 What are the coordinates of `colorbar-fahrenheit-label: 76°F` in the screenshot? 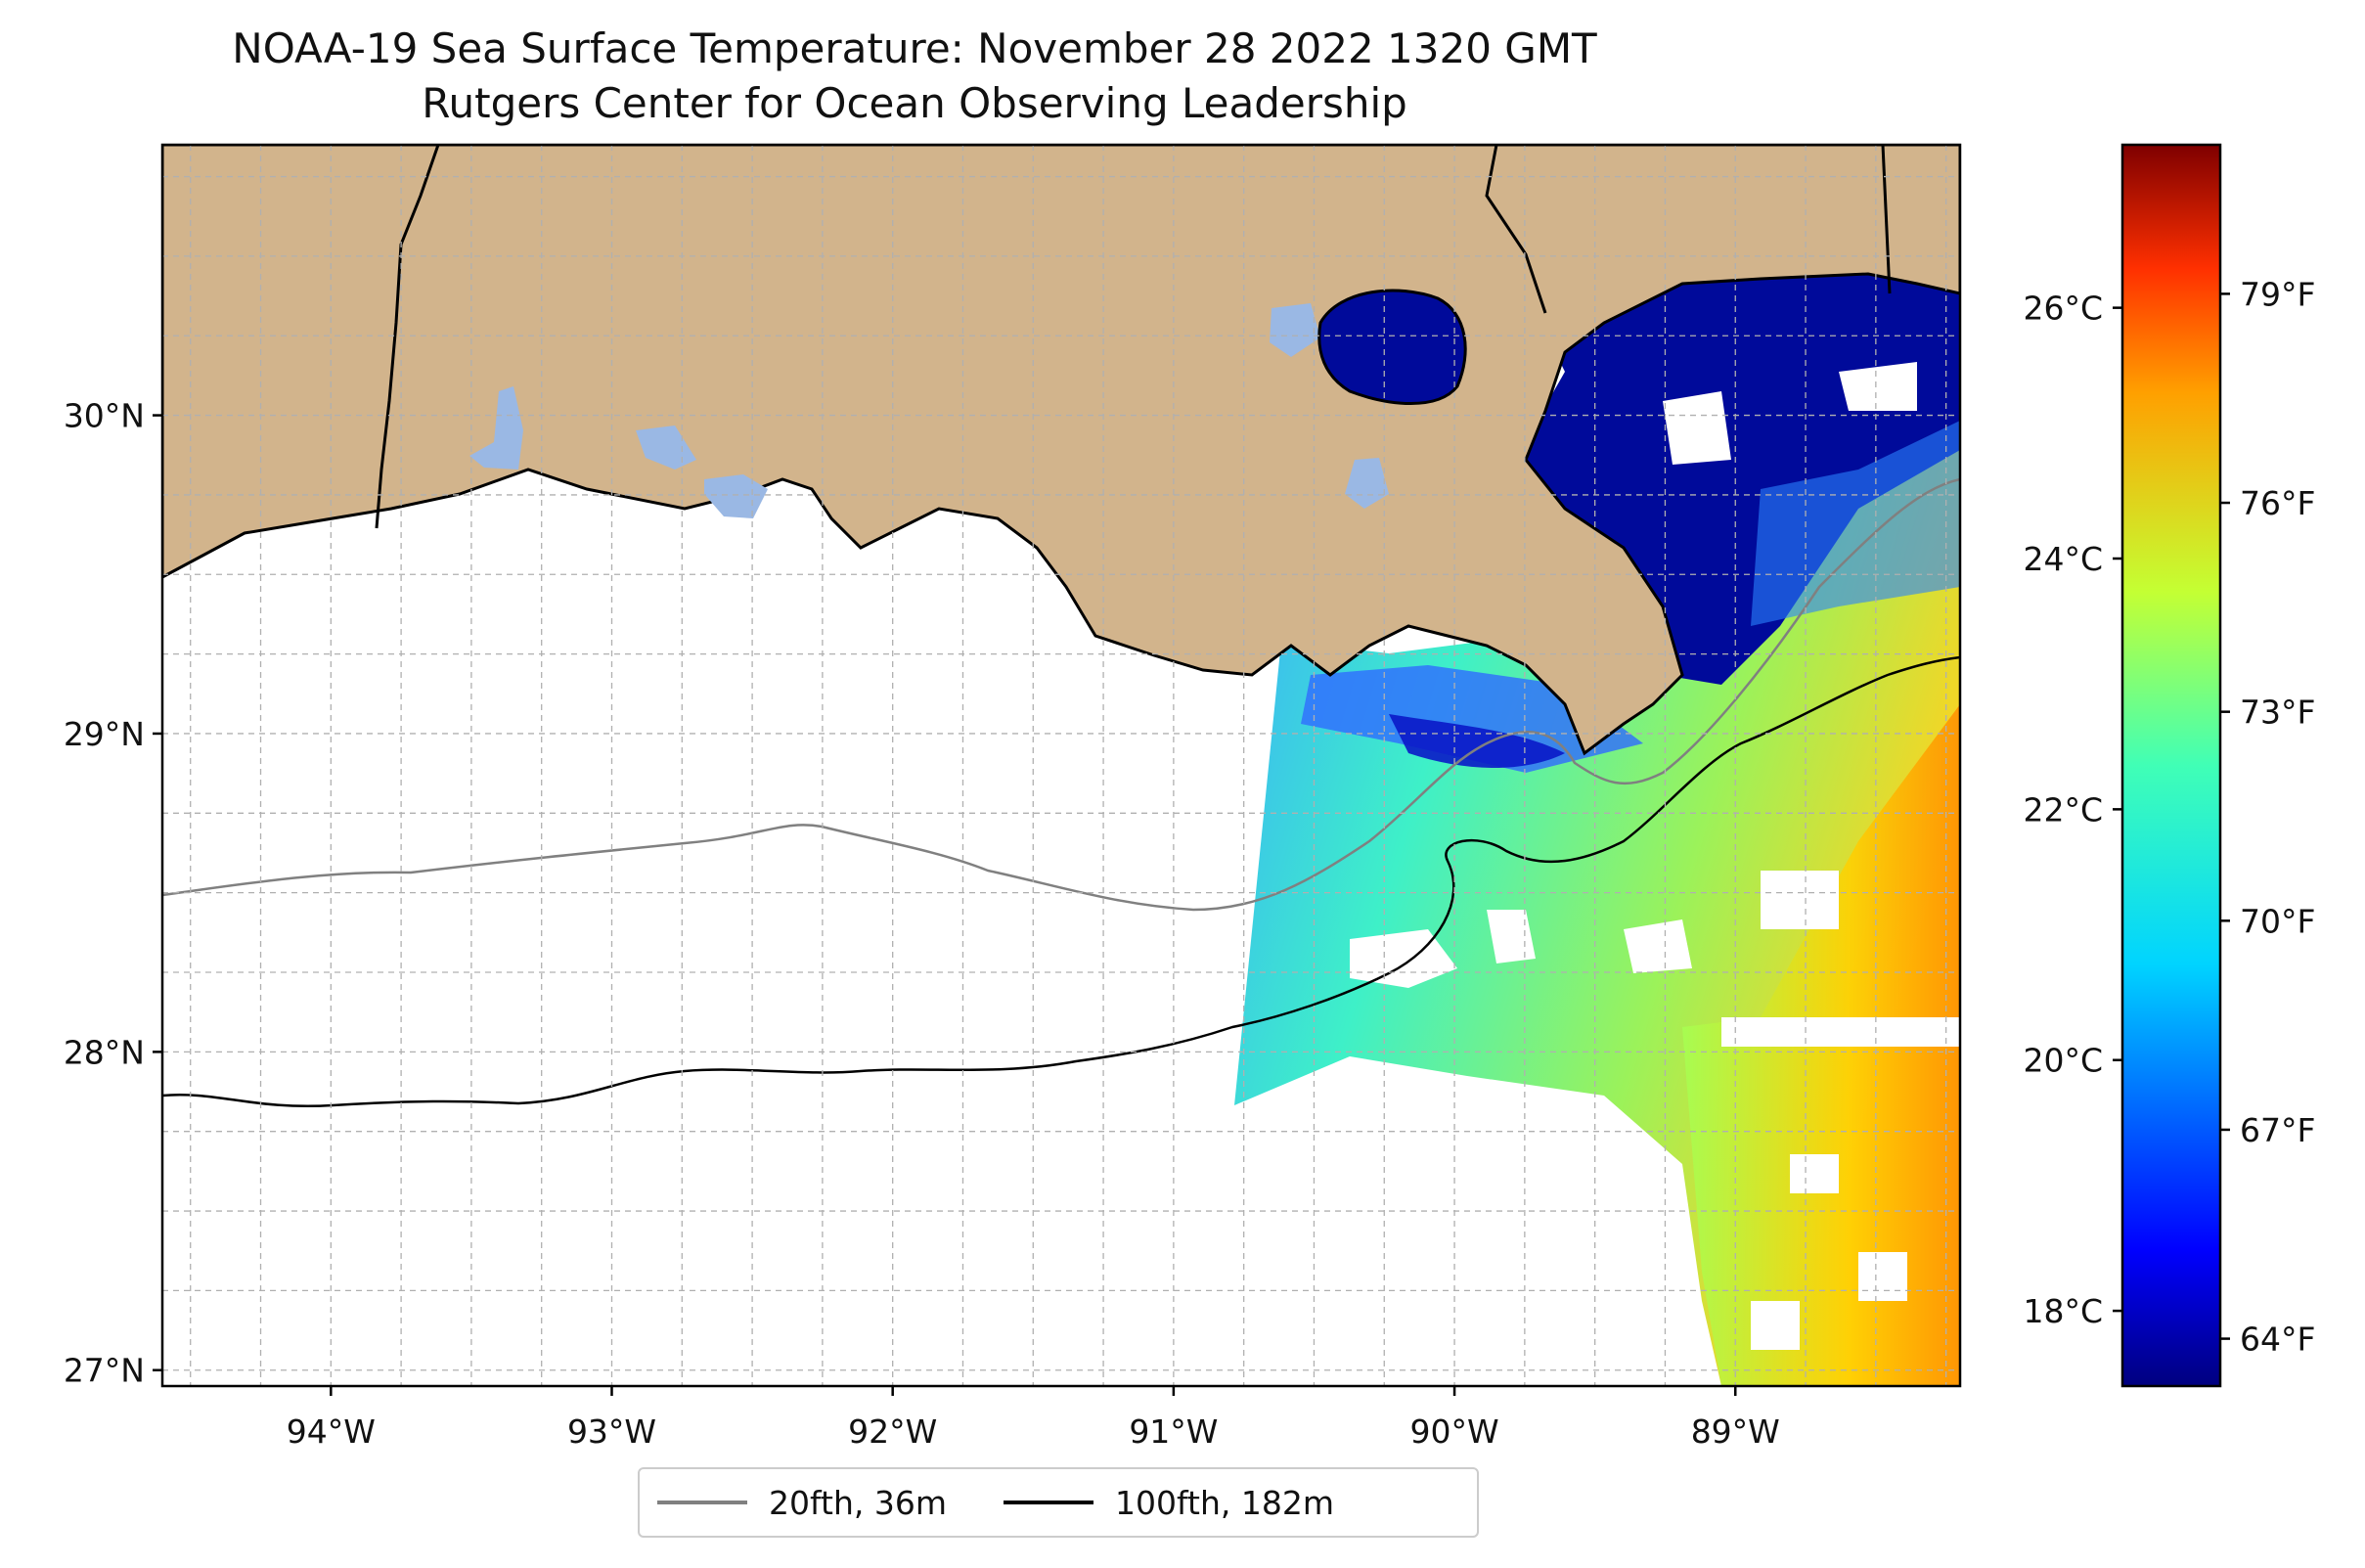 It's located at (2277, 503).